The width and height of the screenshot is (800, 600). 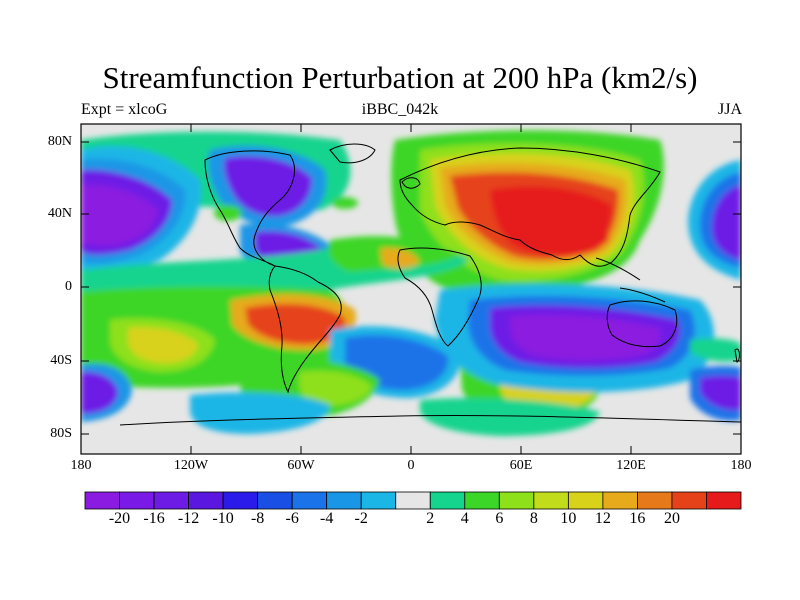 I want to click on colorbar-label: 8, so click(x=533, y=518).